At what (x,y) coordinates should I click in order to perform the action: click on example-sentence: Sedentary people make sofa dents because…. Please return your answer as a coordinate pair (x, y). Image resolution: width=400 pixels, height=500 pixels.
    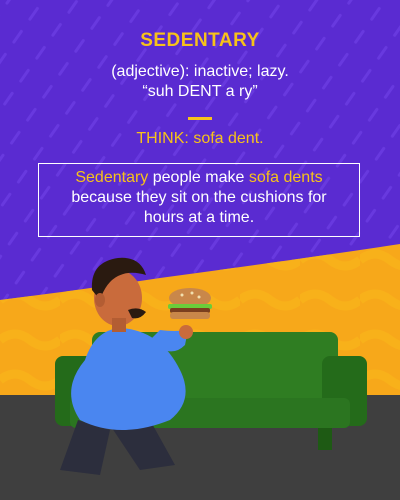
    Looking at the image, I should click on (199, 198).